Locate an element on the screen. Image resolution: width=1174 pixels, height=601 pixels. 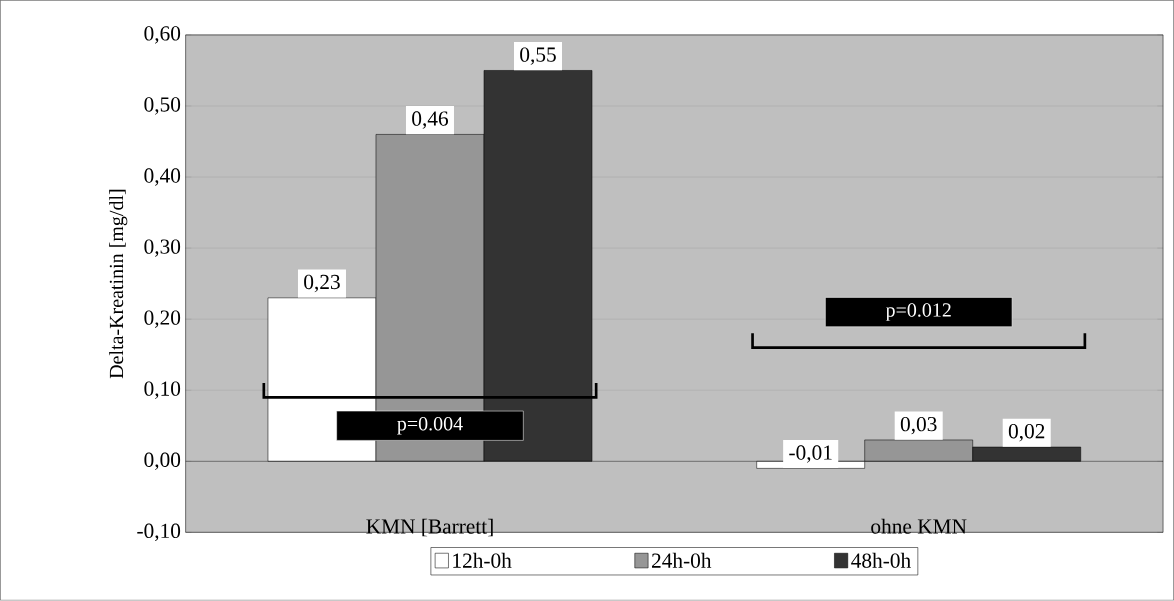
x-tick-label: KMN [Barrett] is located at coordinates (429, 527).